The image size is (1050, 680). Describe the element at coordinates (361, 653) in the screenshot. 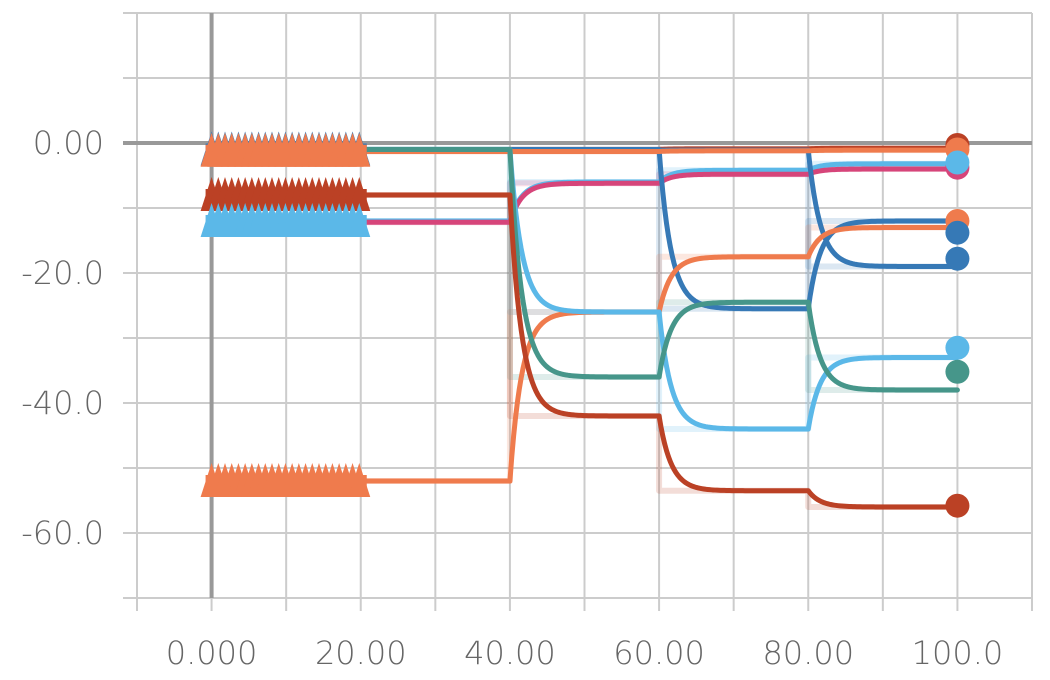

I see `x-tick-label: 20.00` at that location.